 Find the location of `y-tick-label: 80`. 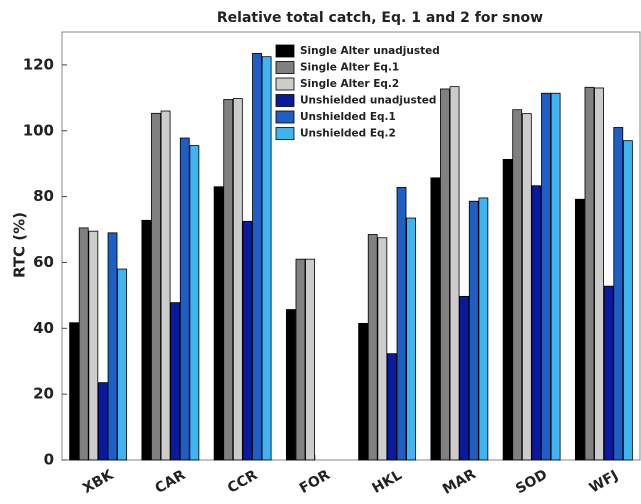

y-tick-label: 80 is located at coordinates (43, 196).